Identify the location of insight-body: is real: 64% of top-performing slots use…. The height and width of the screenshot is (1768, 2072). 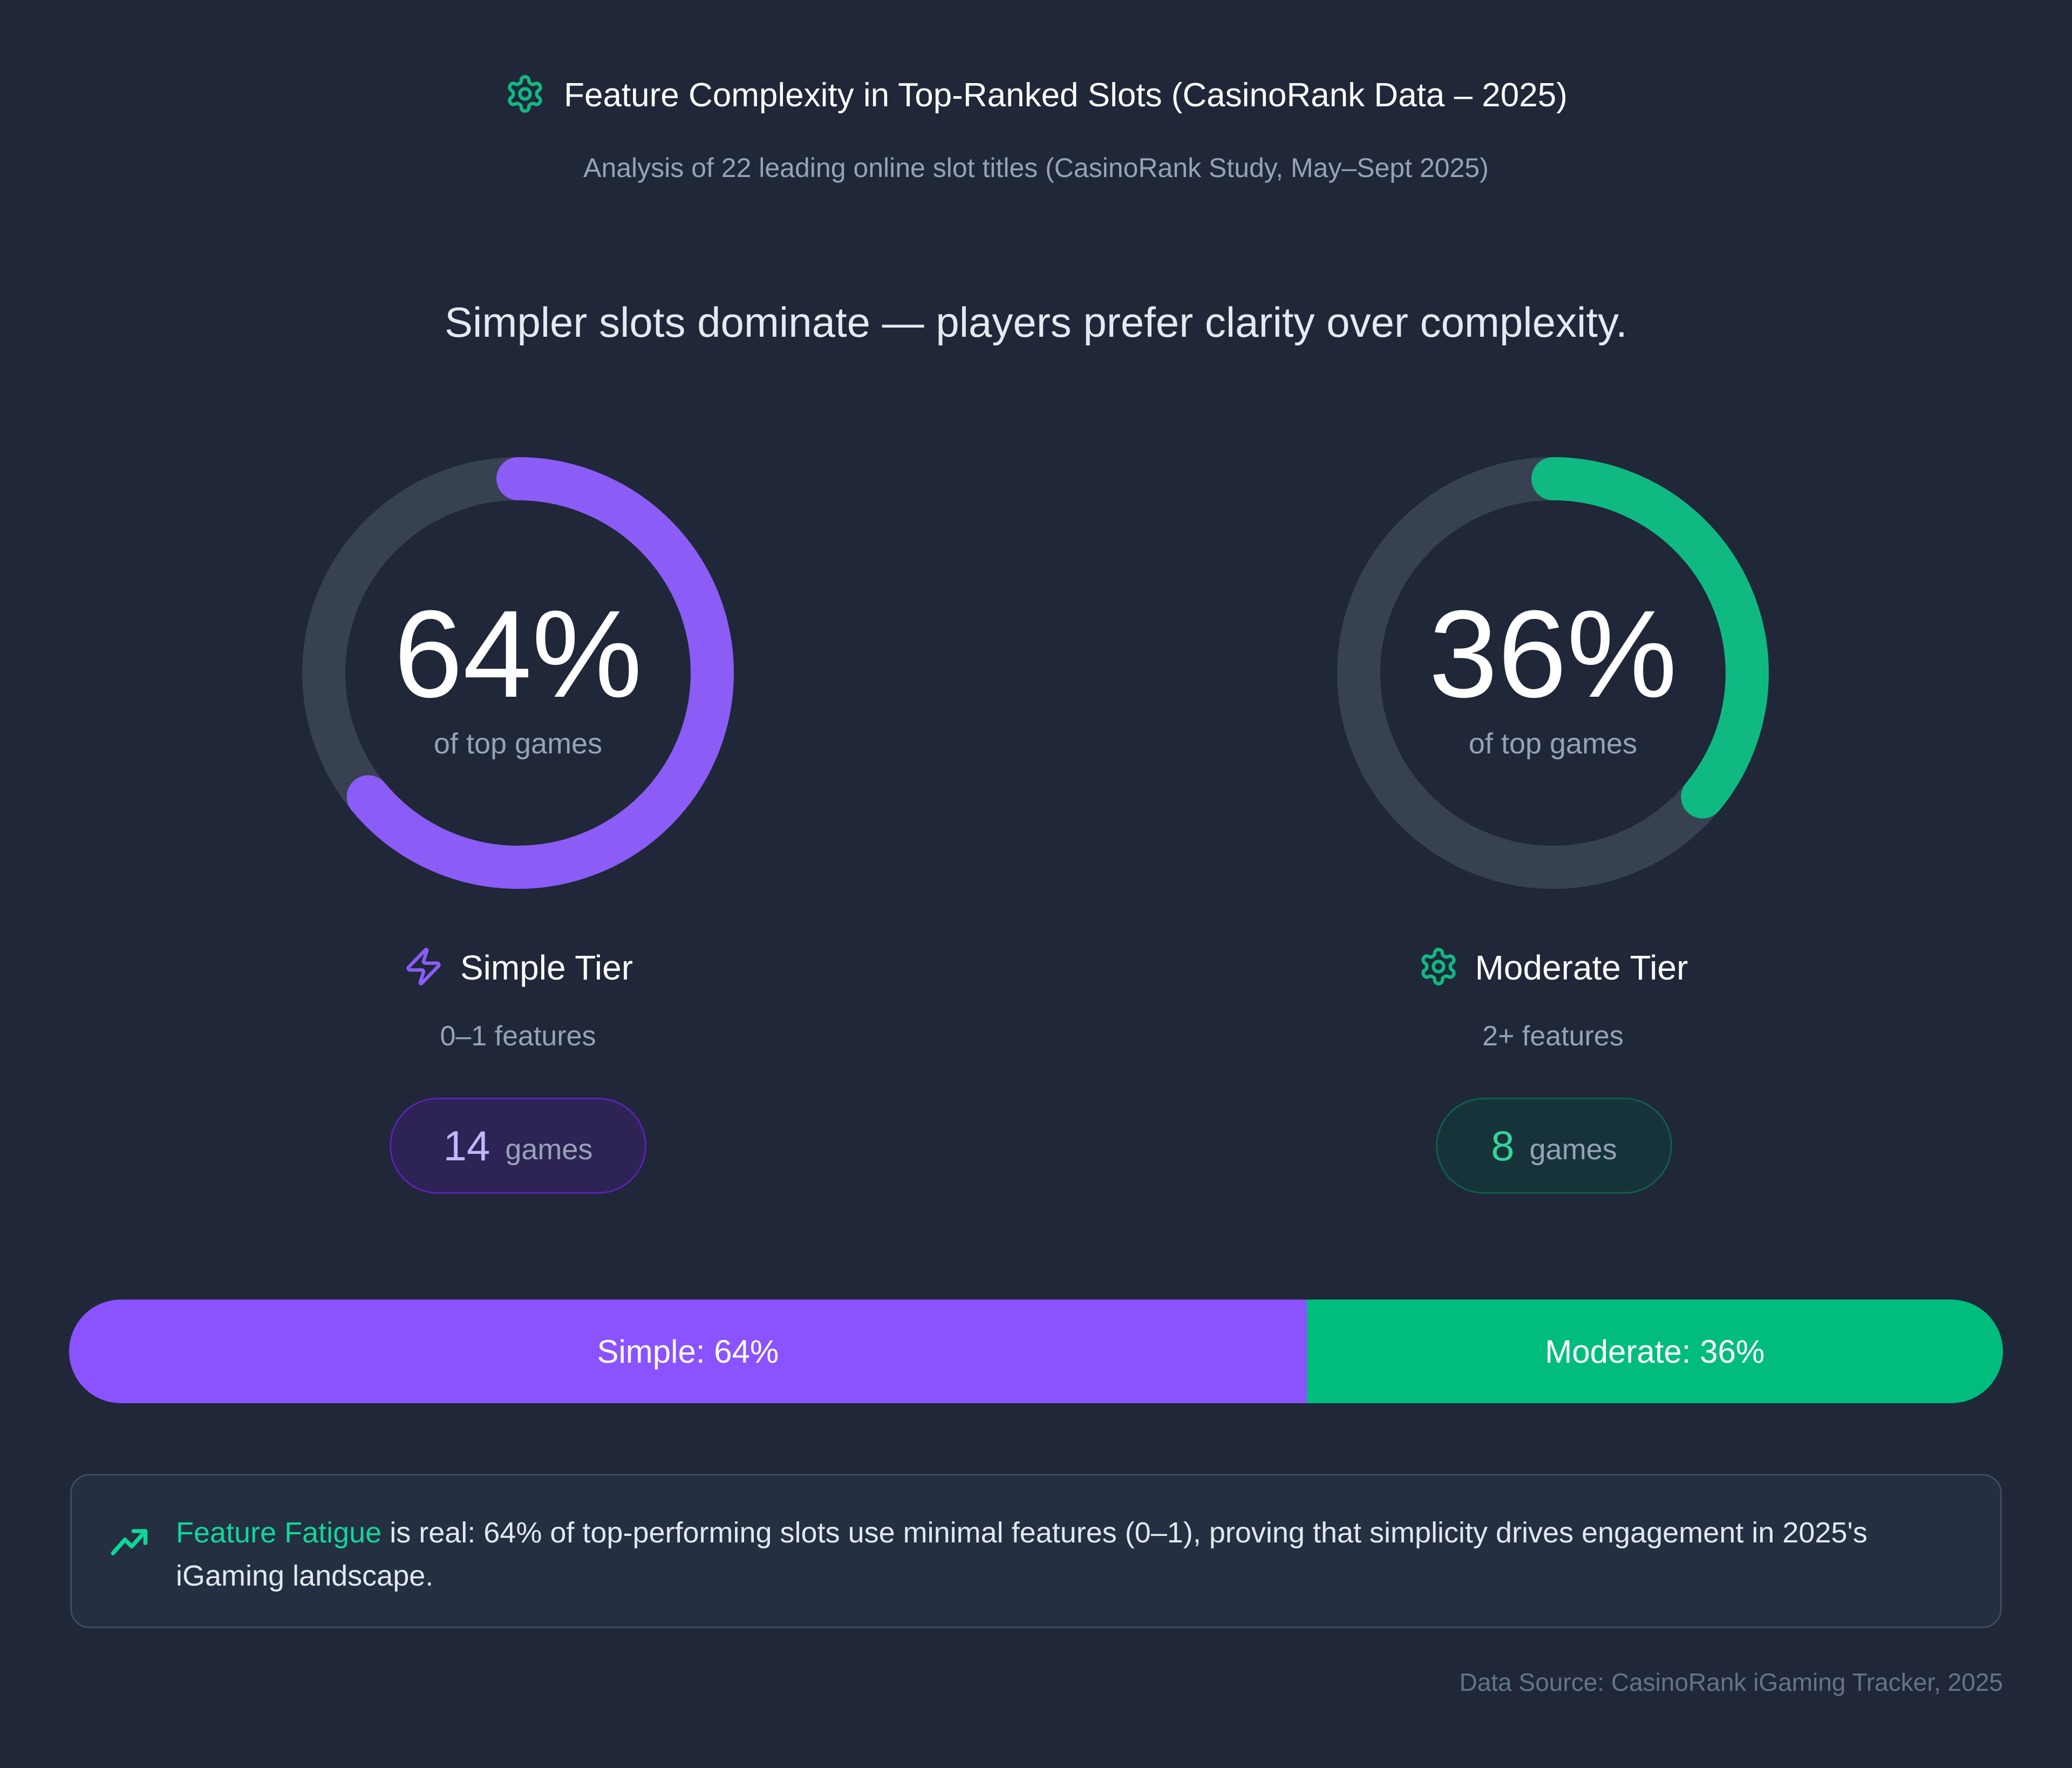
(1021, 1554).